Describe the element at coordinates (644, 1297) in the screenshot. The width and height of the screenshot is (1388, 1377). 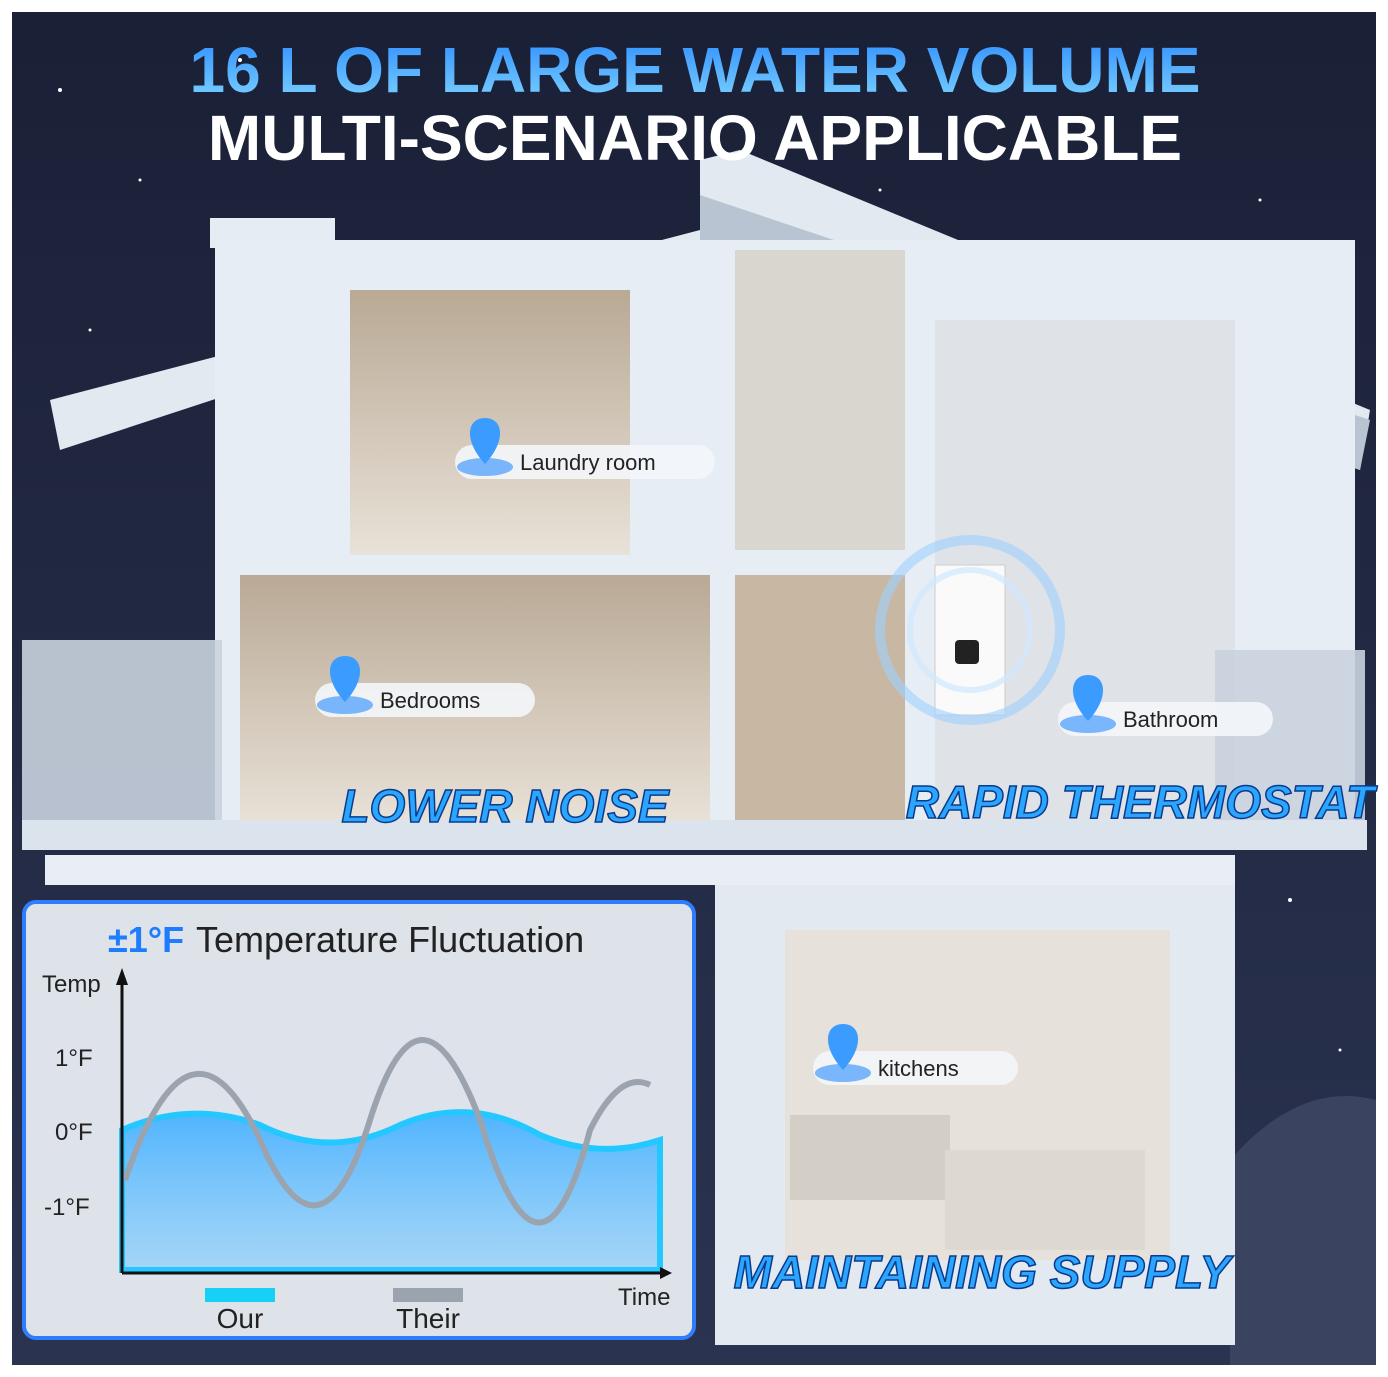
I see `x-axis-label: Time` at that location.